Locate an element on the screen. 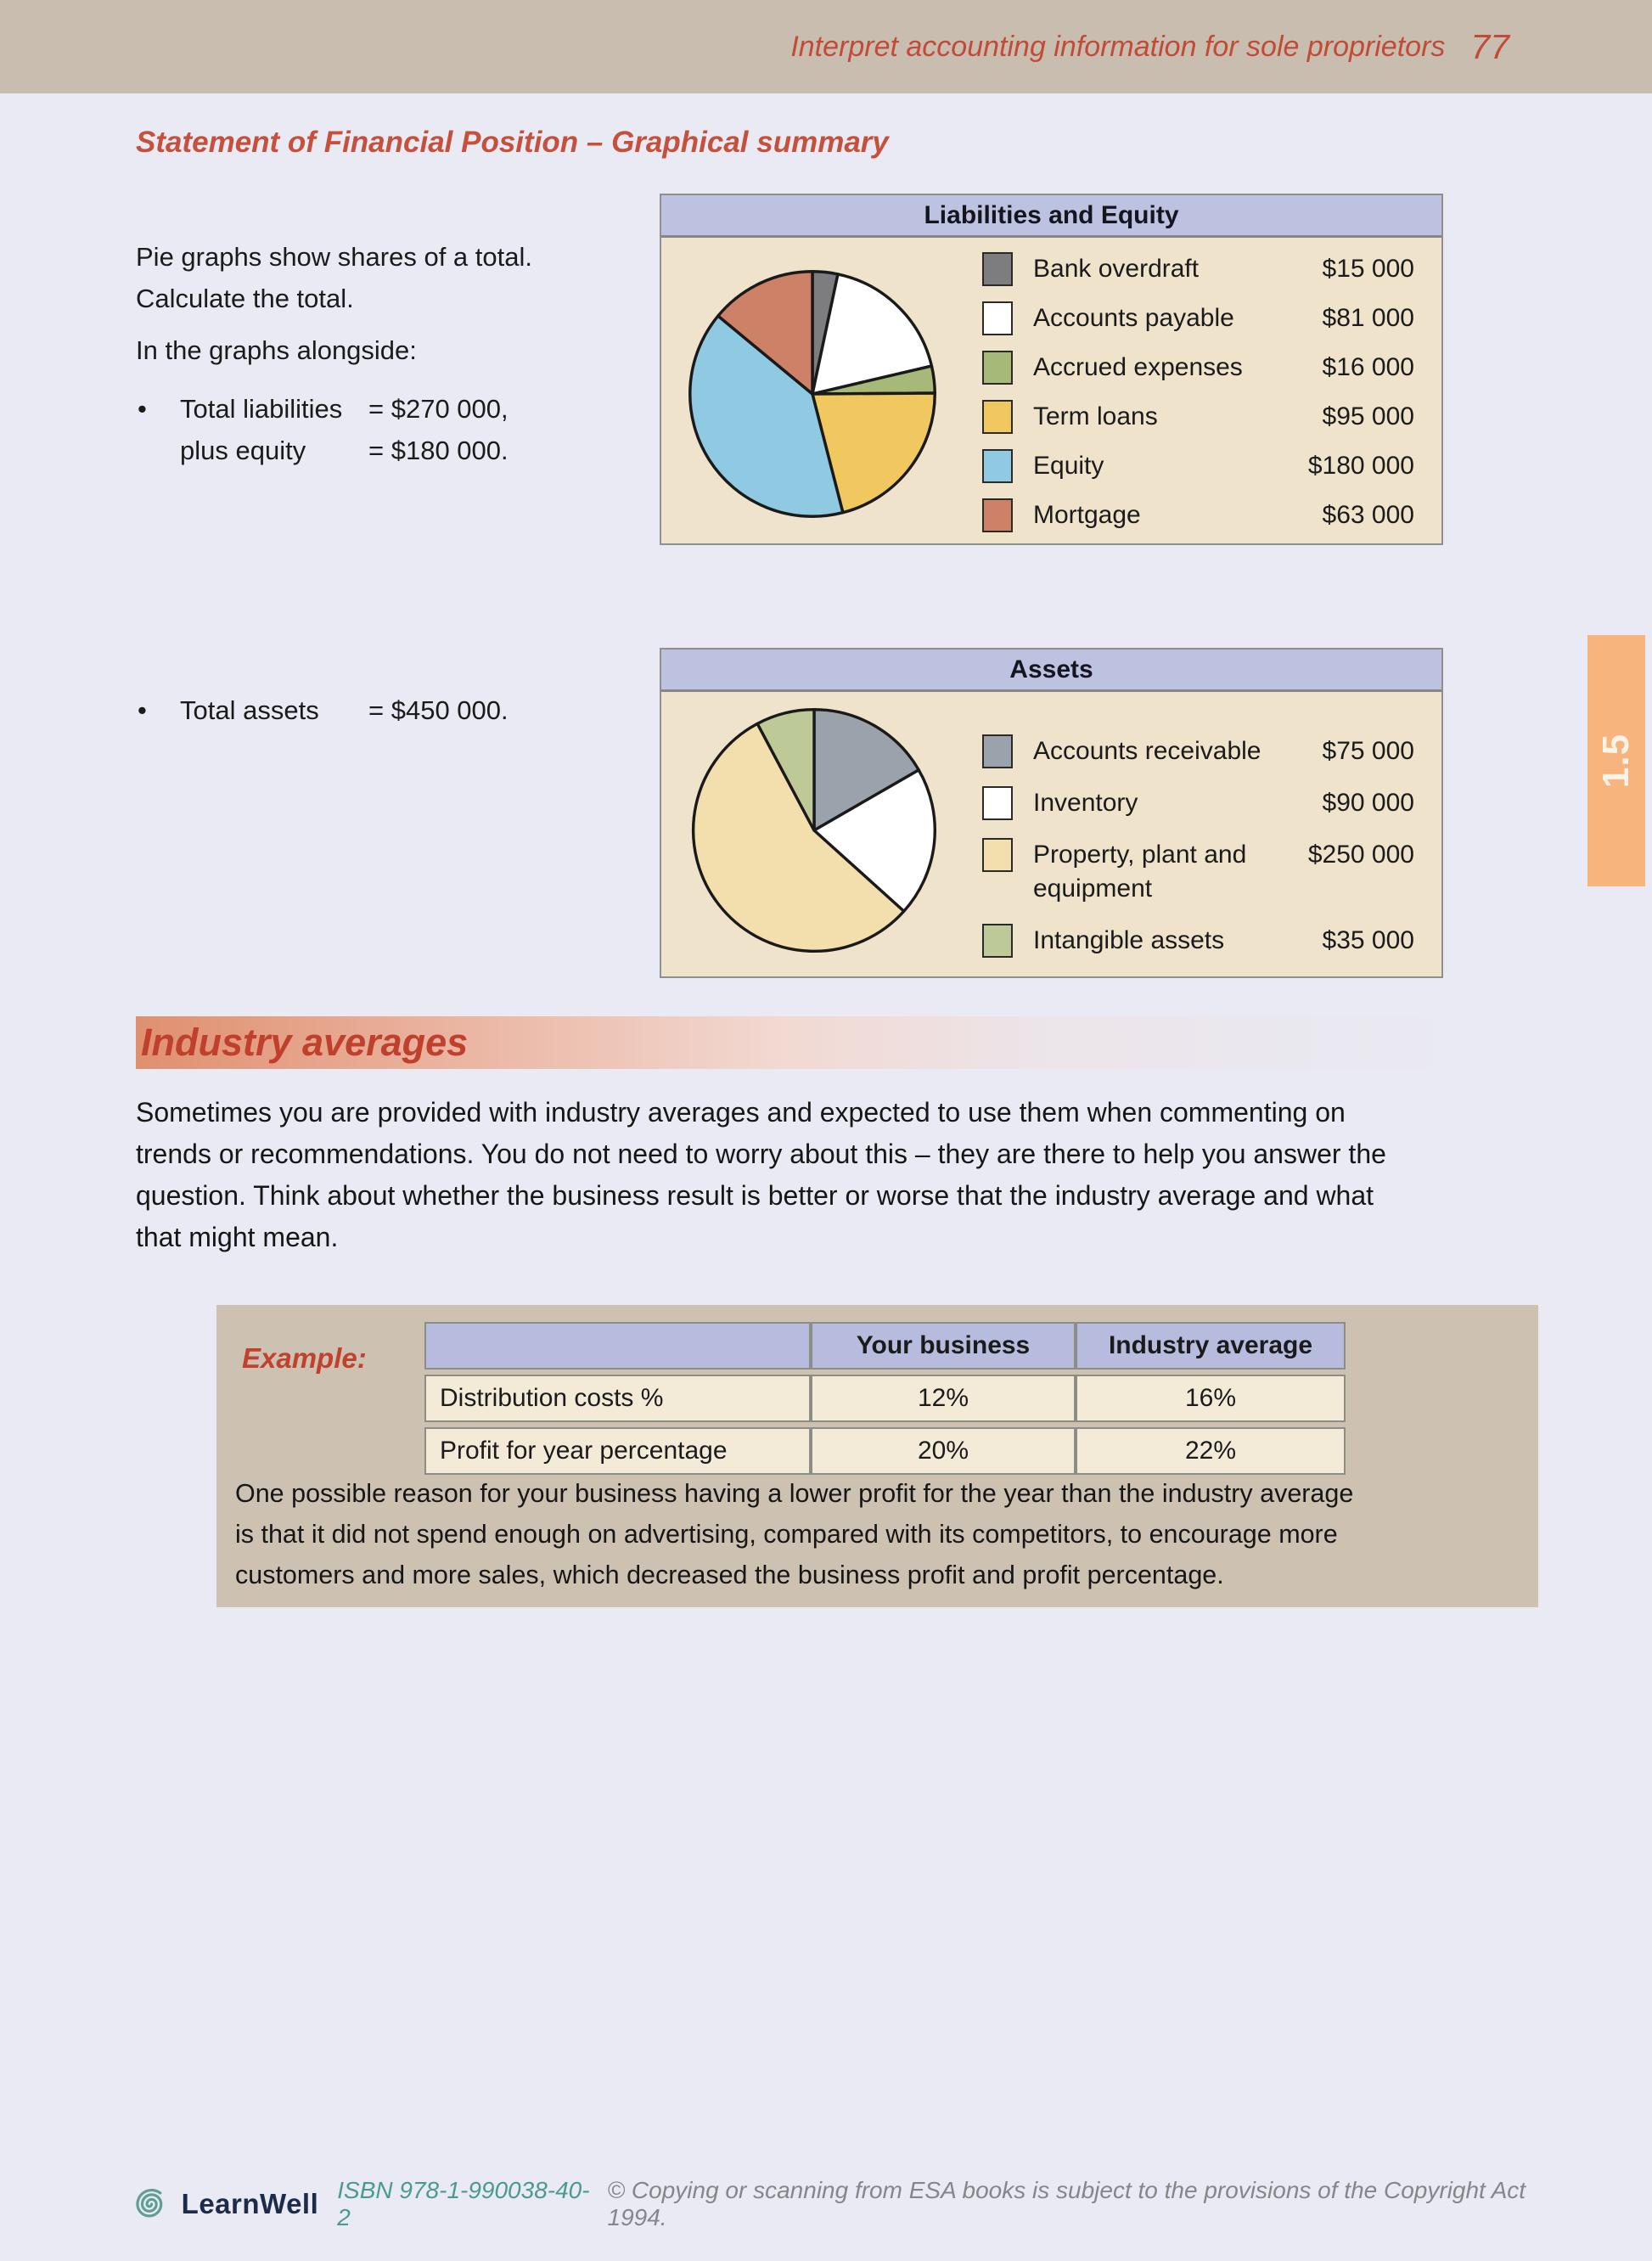 This screenshot has height=2261, width=1652. assets-pie-chart is located at coordinates (814, 830).